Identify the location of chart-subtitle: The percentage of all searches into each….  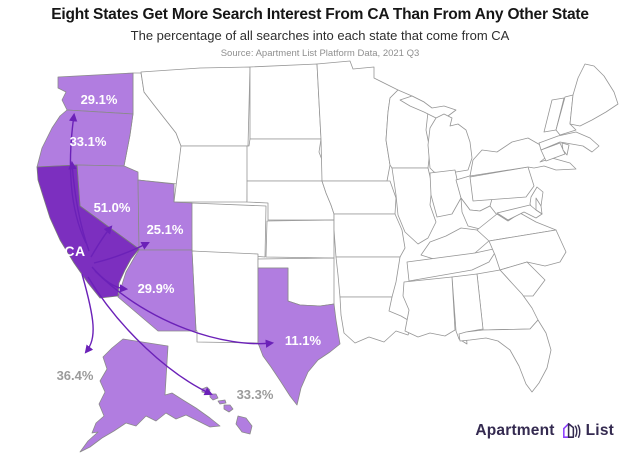
(320, 35).